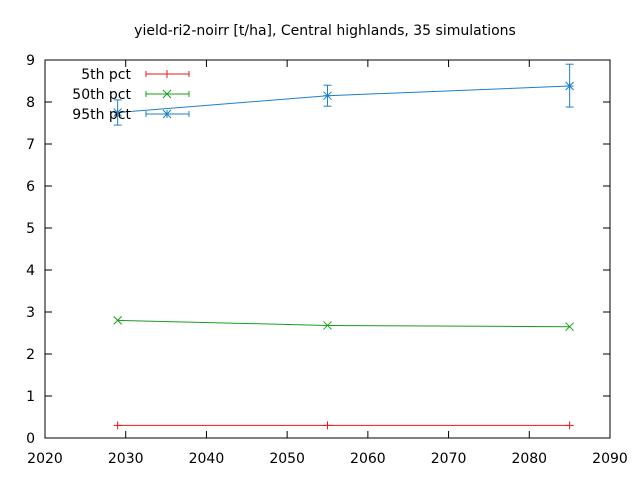 This screenshot has height=480, width=640. Describe the element at coordinates (30, 271) in the screenshot. I see `y-tick-label: 4` at that location.